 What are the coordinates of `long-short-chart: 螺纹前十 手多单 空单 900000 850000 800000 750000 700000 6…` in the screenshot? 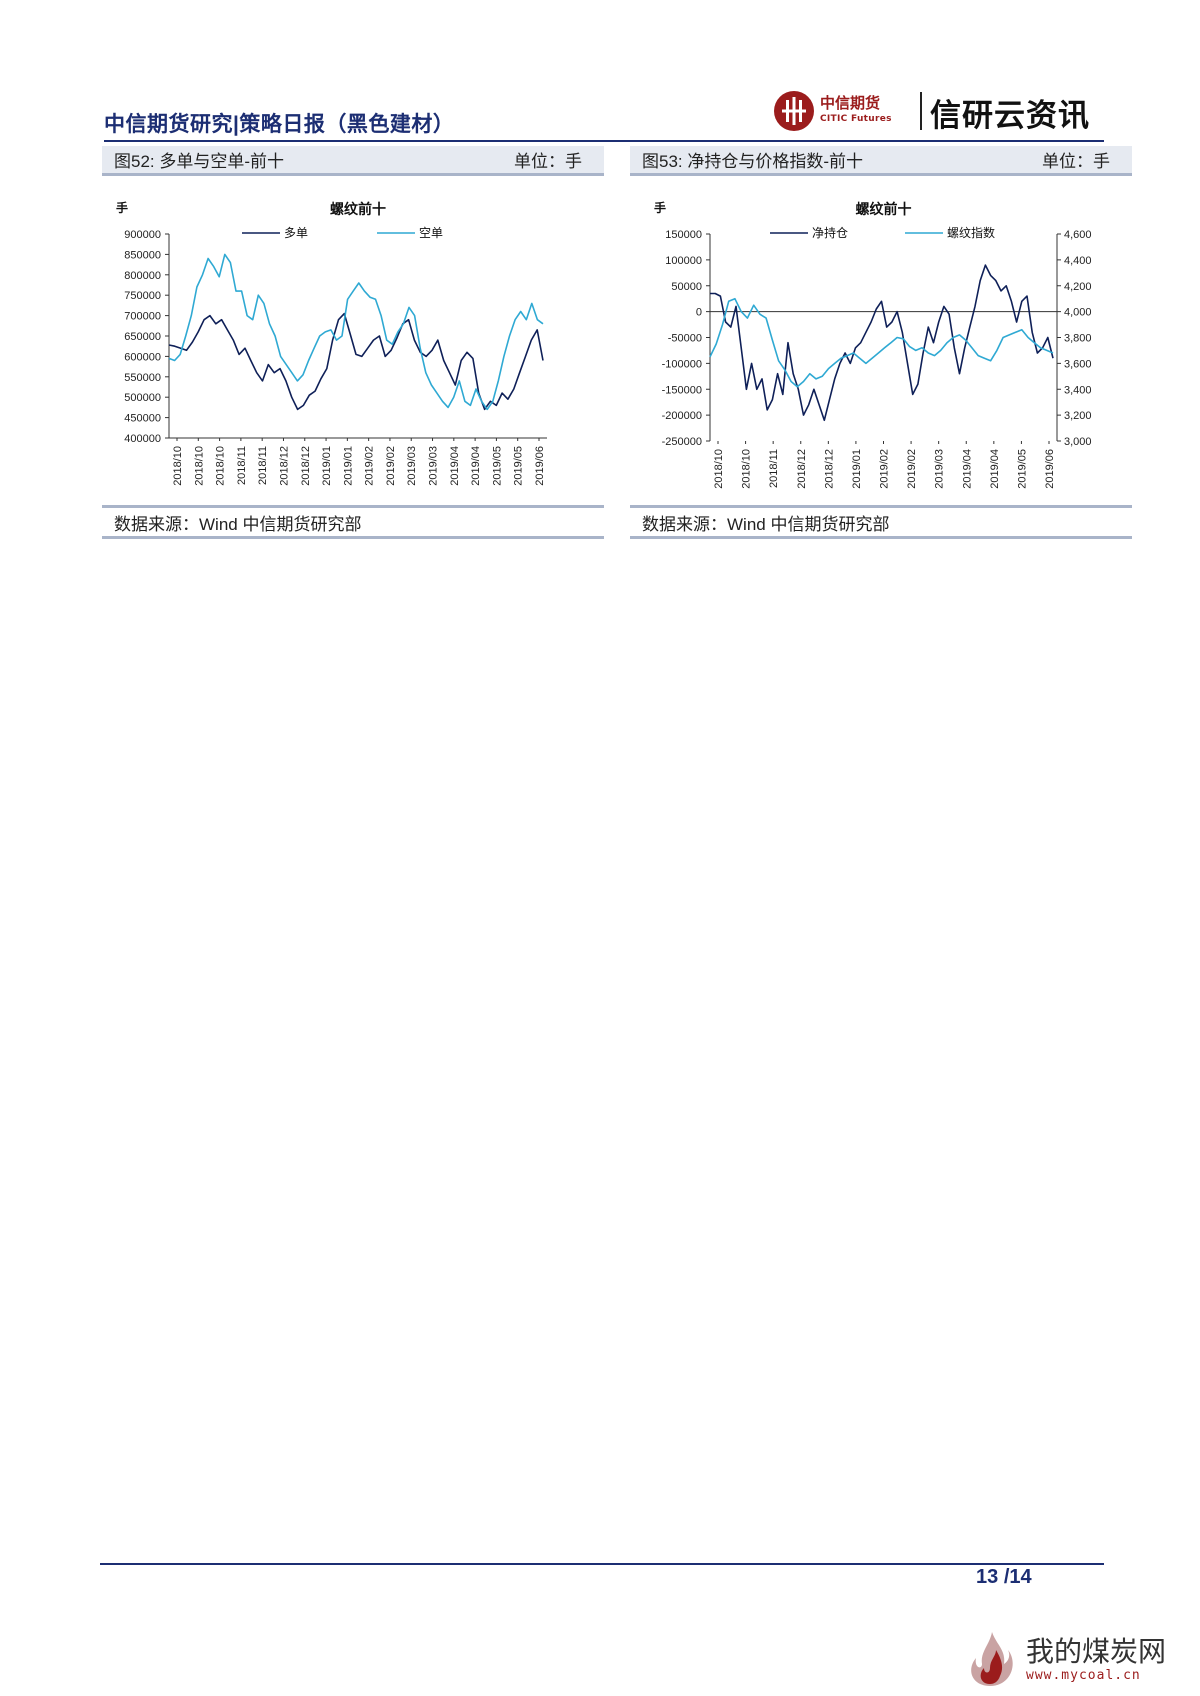 It's located at (331, 343).